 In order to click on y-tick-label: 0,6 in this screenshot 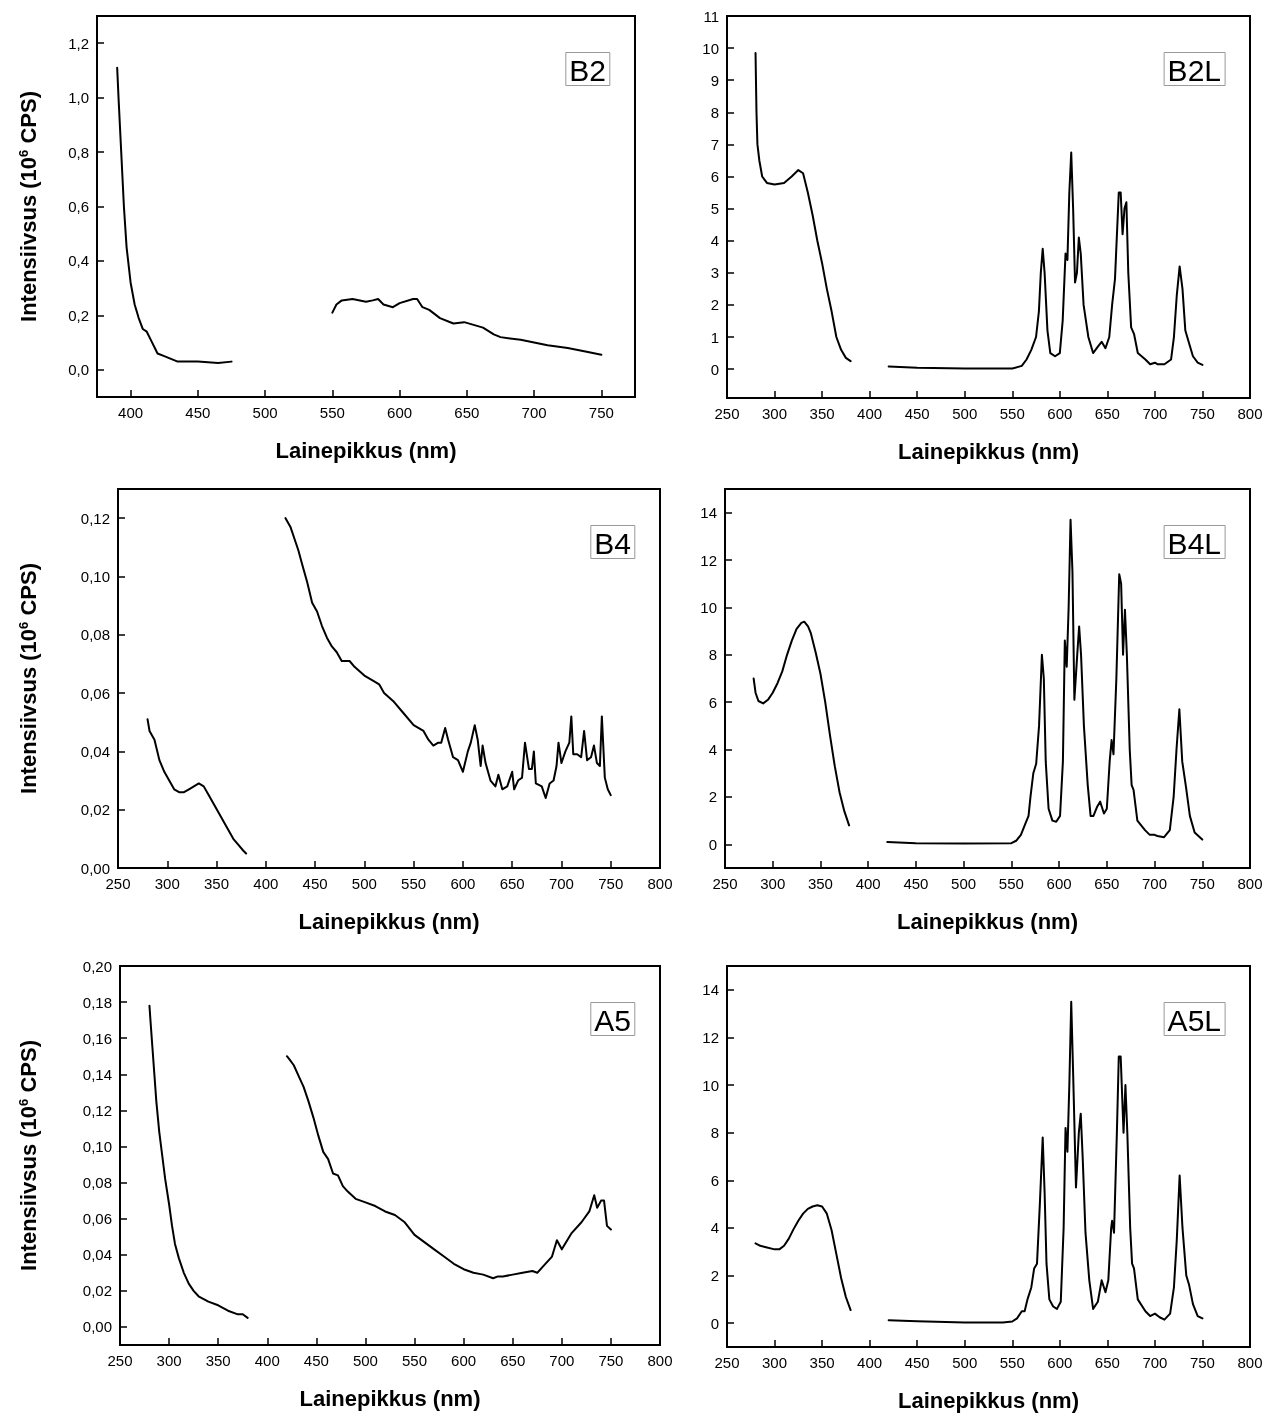, I will do `click(78, 206)`.